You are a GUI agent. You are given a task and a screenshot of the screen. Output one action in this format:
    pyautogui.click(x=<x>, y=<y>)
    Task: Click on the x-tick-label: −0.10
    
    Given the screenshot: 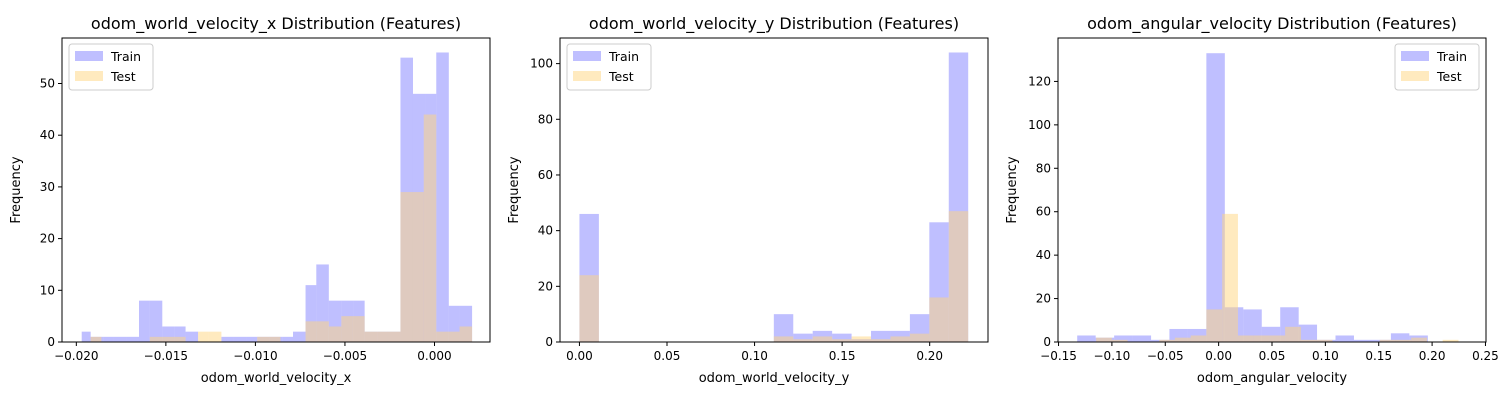 What is the action you would take?
    pyautogui.click(x=1112, y=356)
    